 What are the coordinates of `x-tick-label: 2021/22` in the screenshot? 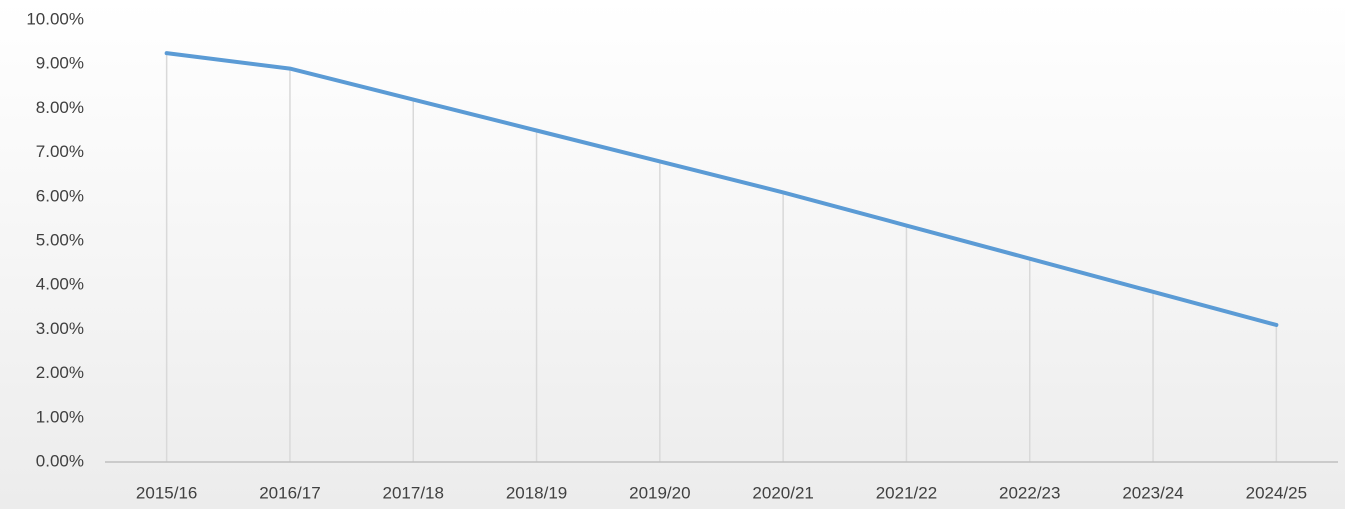 It's located at (906, 492).